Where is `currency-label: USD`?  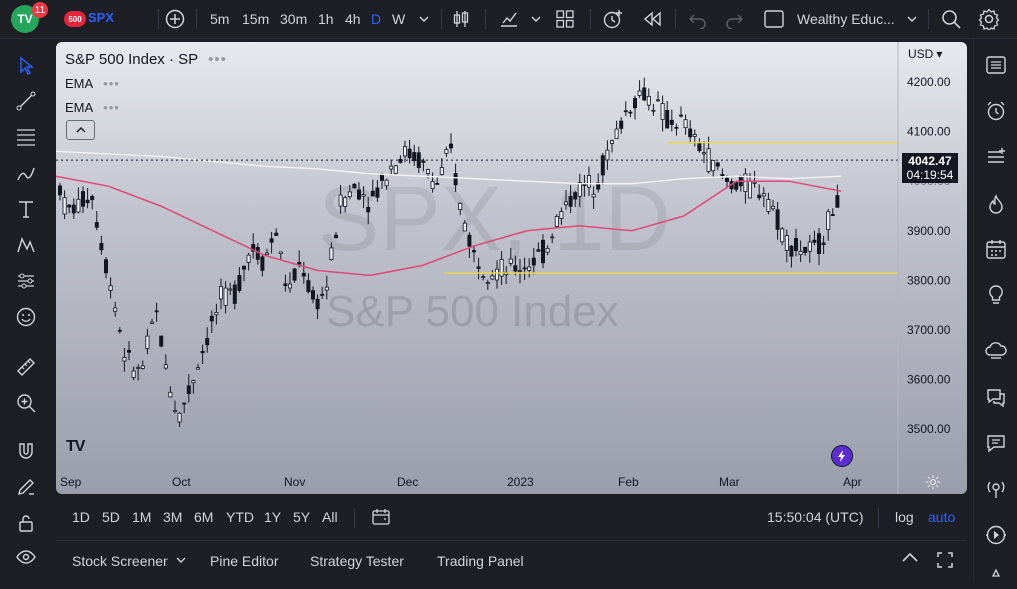
currency-label: USD is located at coordinates (921, 54).